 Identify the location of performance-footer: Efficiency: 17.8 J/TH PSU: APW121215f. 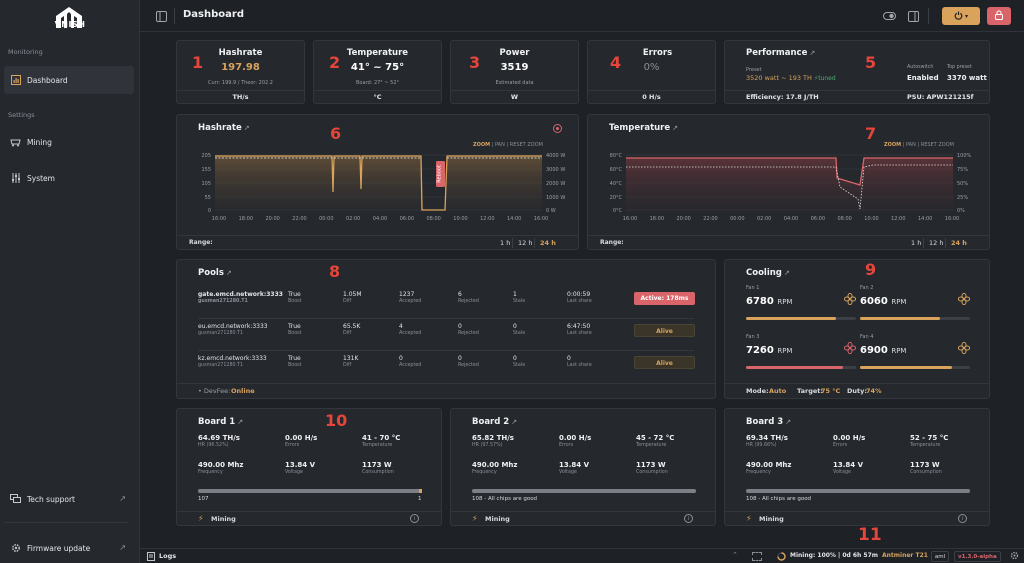
(857, 97).